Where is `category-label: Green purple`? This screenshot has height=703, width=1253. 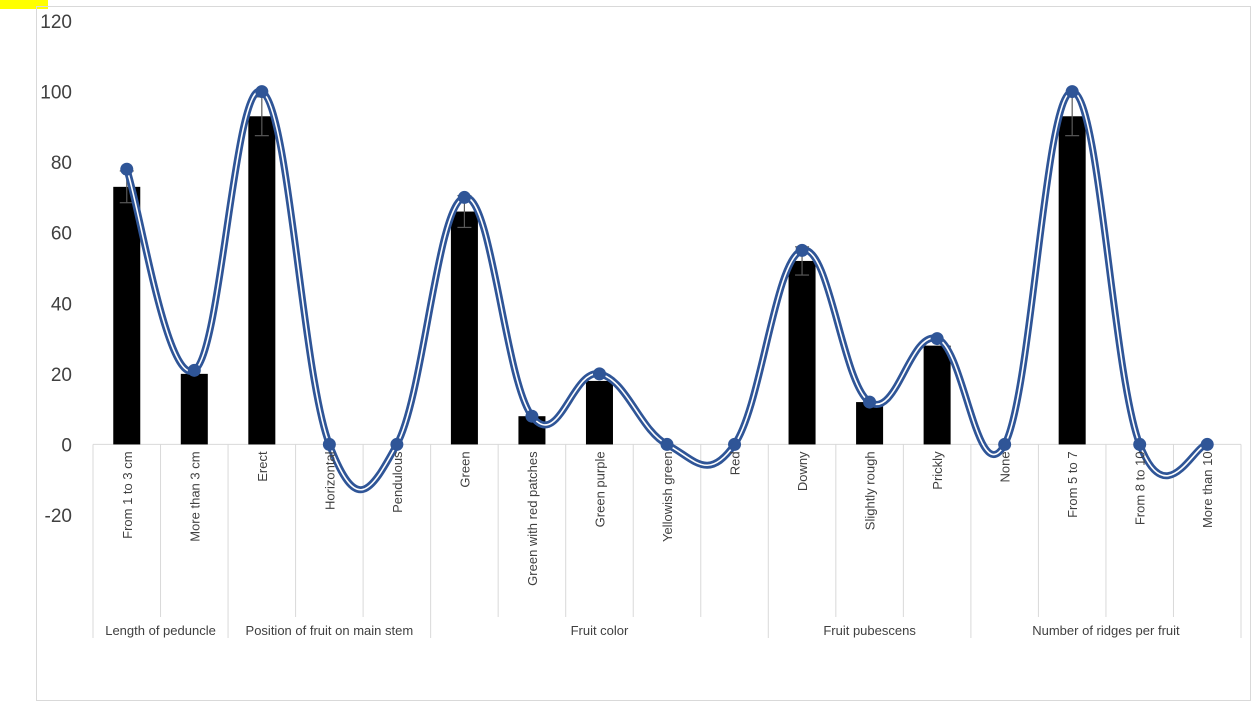
category-label: Green purple is located at coordinates (599, 489).